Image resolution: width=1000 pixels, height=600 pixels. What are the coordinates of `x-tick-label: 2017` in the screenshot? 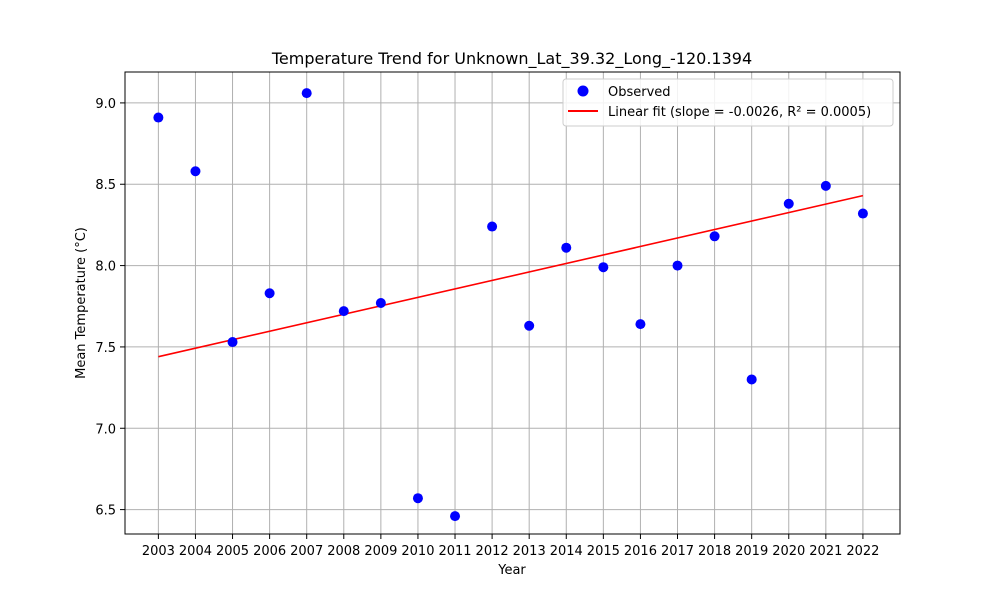 It's located at (677, 551).